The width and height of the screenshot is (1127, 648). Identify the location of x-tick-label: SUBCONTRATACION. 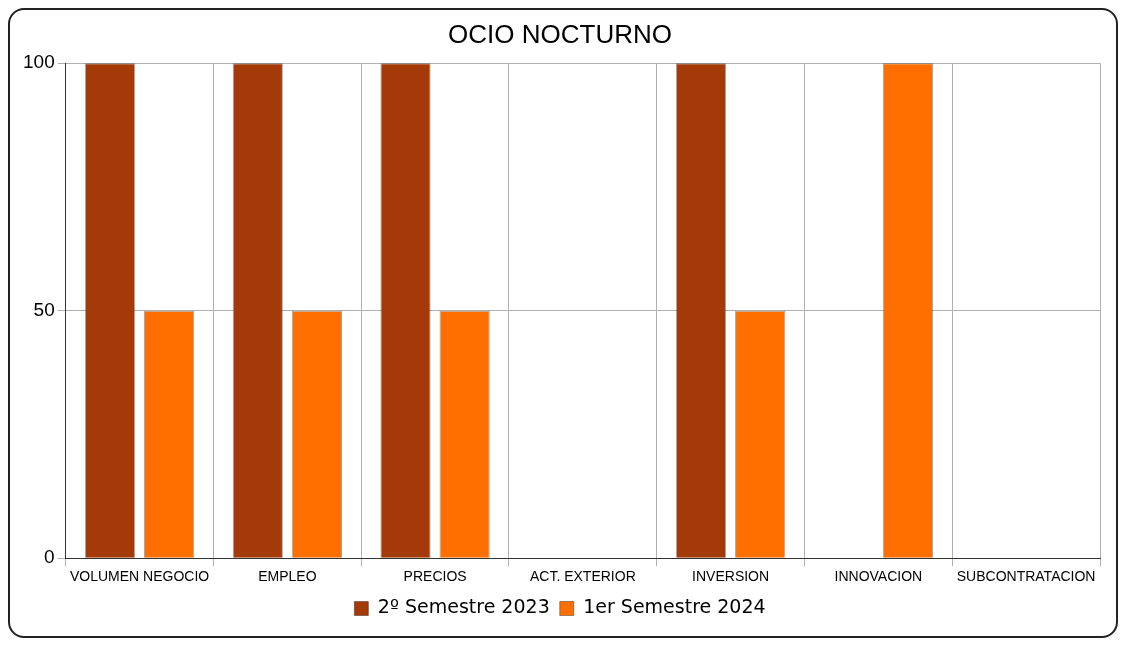
(1026, 576).